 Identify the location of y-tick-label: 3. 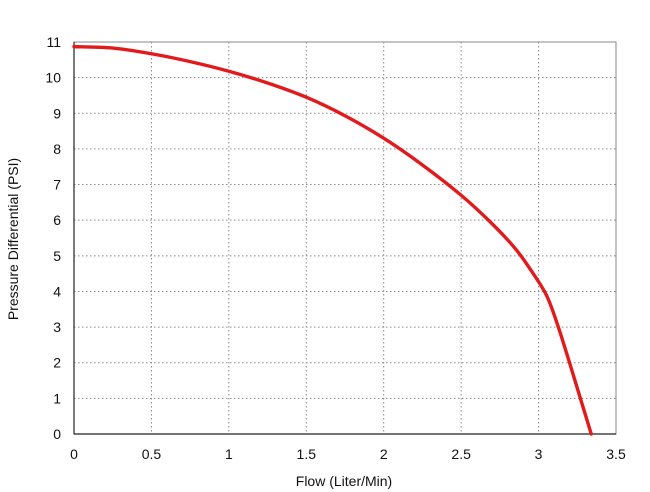
(57, 327).